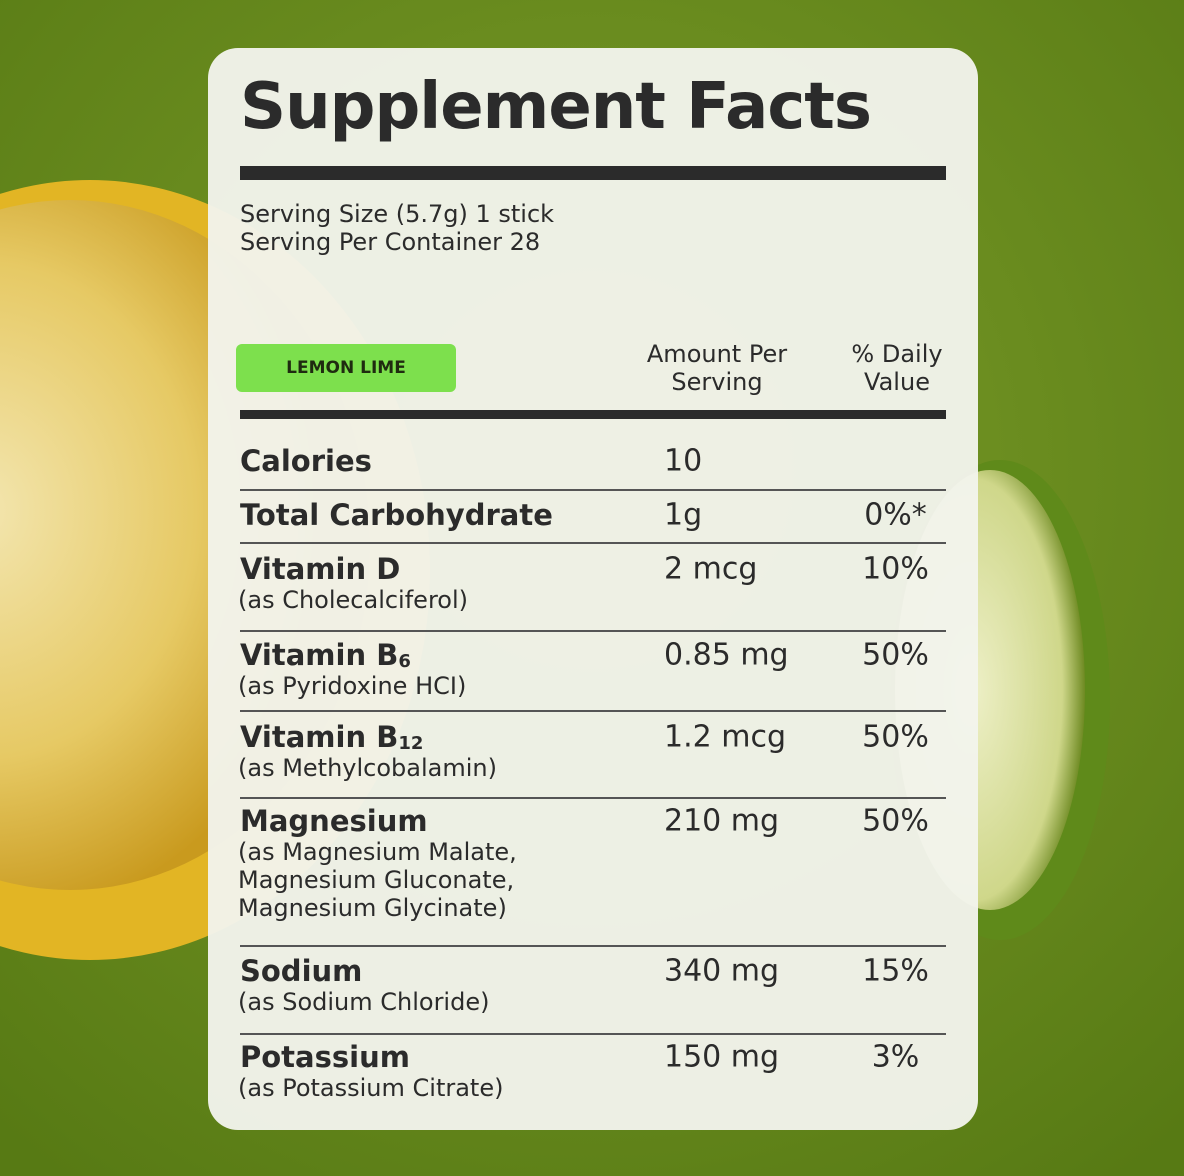 This screenshot has width=1184, height=1176. I want to click on amount: 1g, so click(683, 515).